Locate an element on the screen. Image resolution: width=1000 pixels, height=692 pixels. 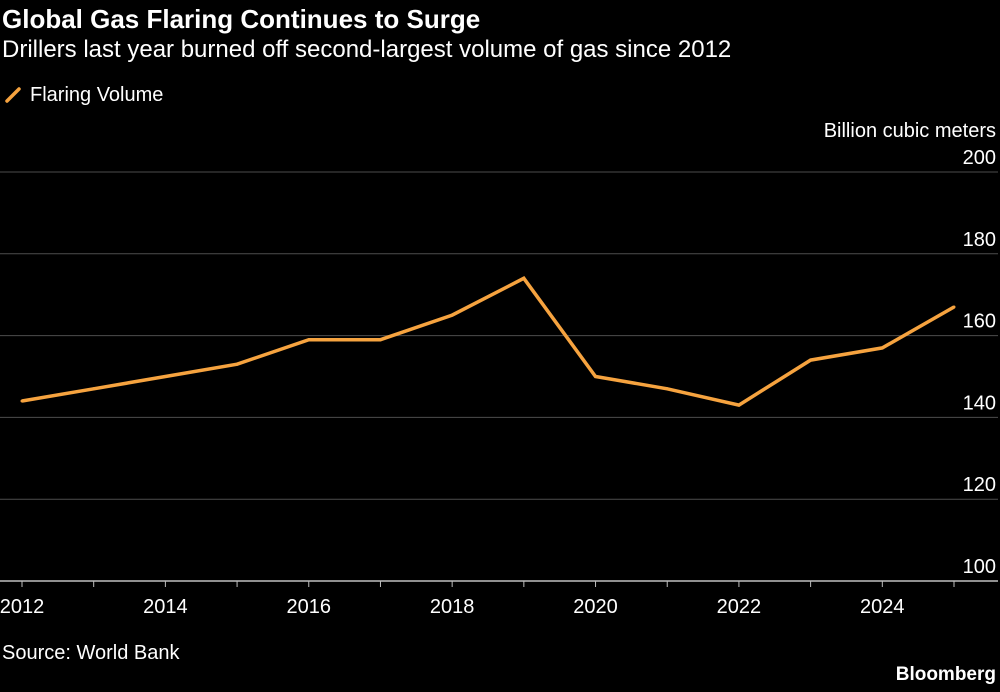
x-tick-label: 2014 is located at coordinates (165, 607).